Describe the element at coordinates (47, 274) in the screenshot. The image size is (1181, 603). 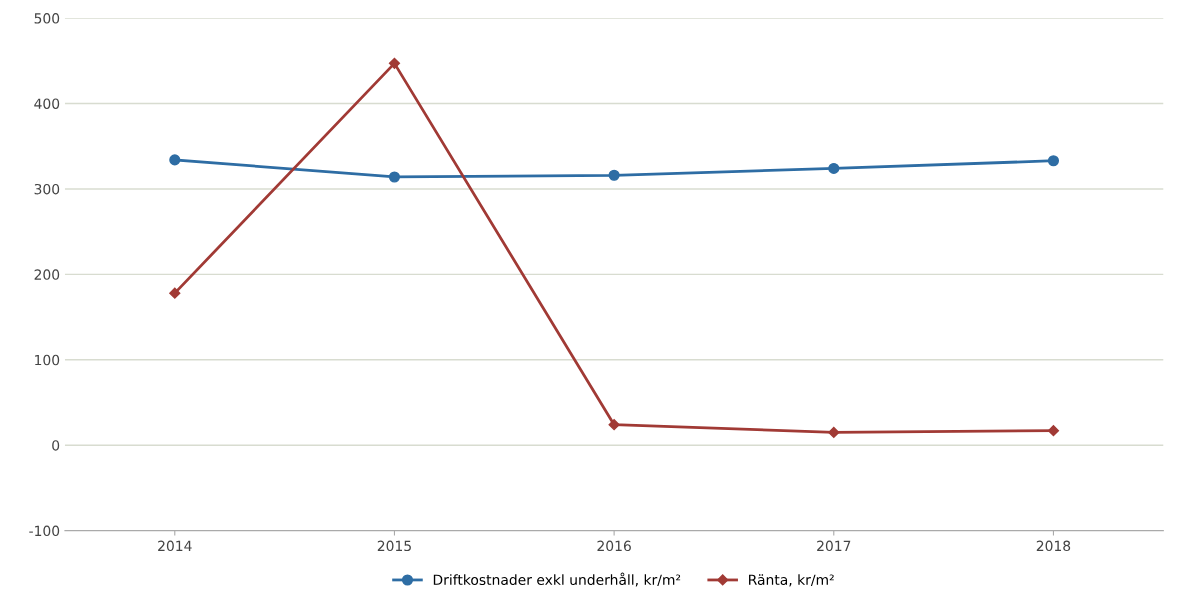
I see `y-tick-label: 200` at that location.